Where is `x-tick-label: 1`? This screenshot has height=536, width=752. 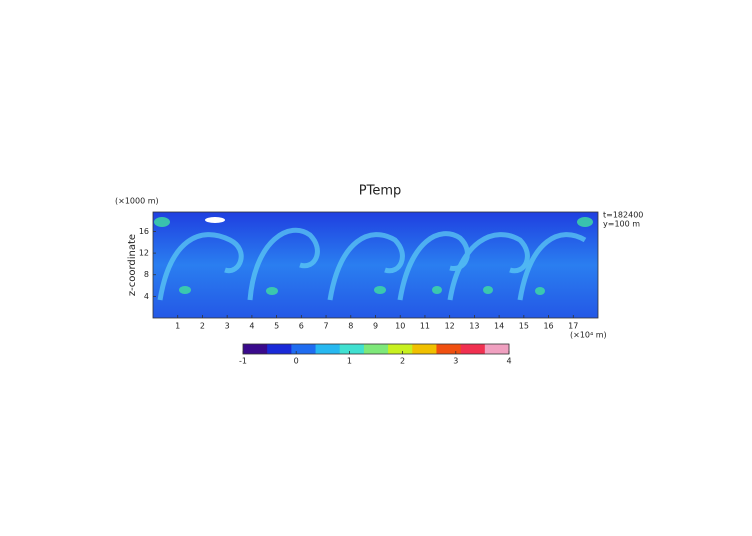
x-tick-label: 1 is located at coordinates (177, 326).